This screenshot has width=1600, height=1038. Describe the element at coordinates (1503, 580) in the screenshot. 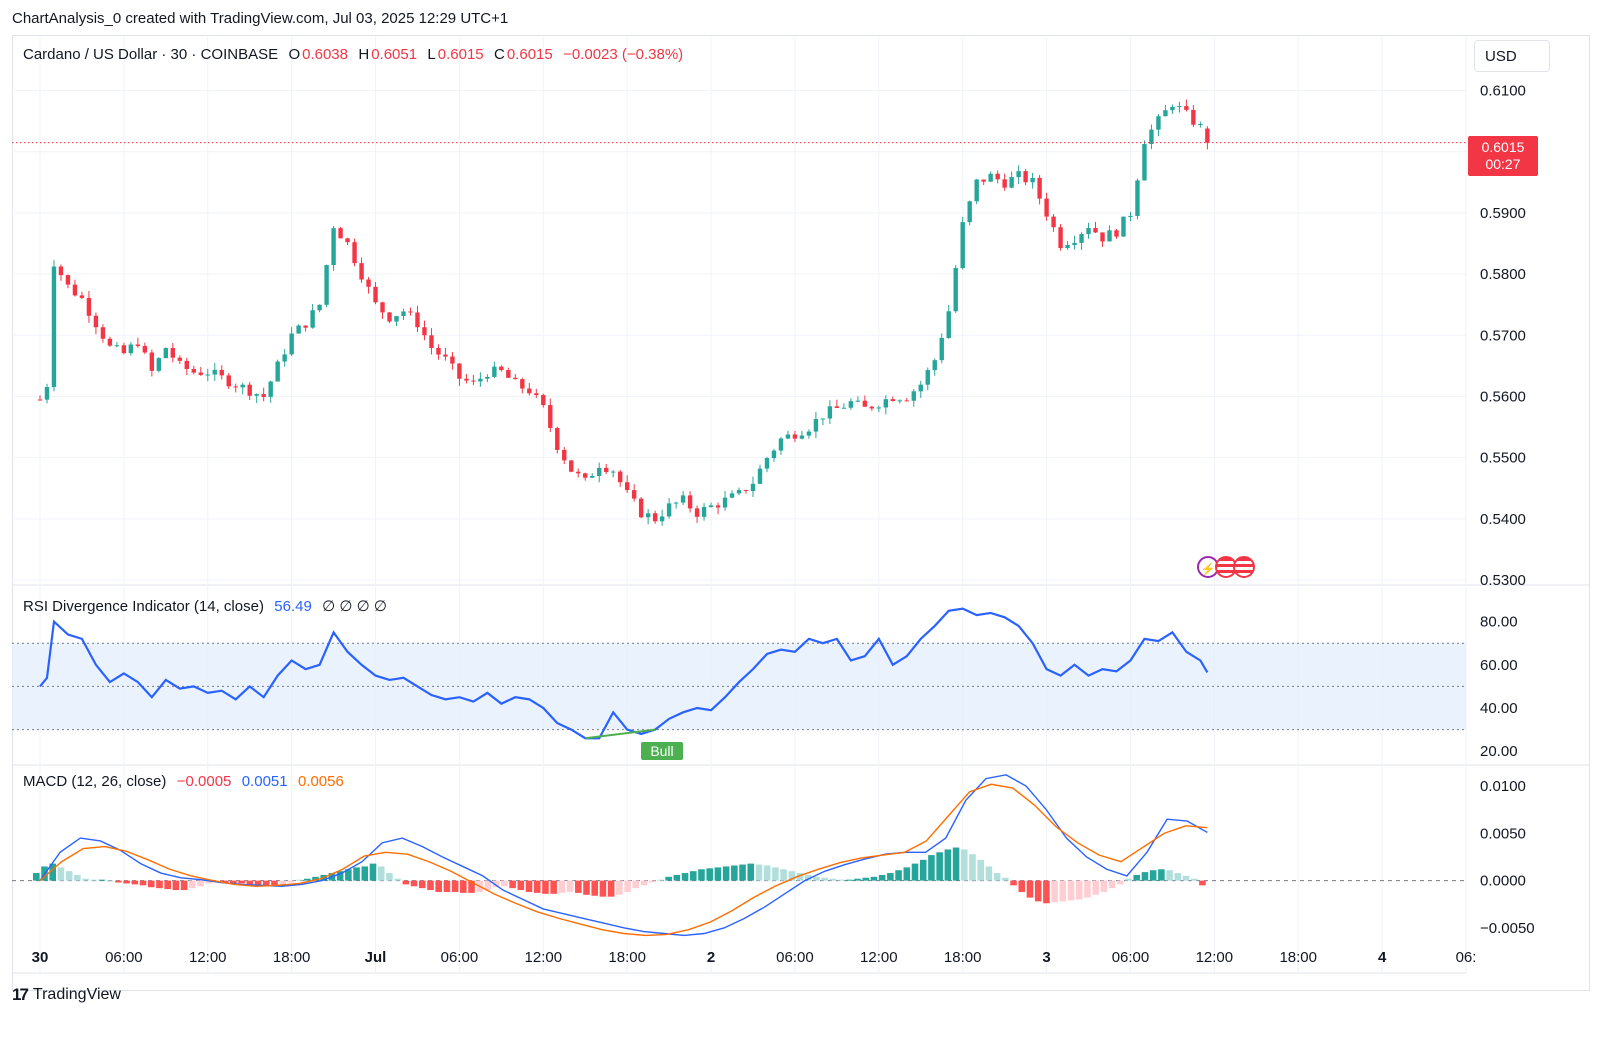

I see `price-axis-label: 0.5300` at that location.